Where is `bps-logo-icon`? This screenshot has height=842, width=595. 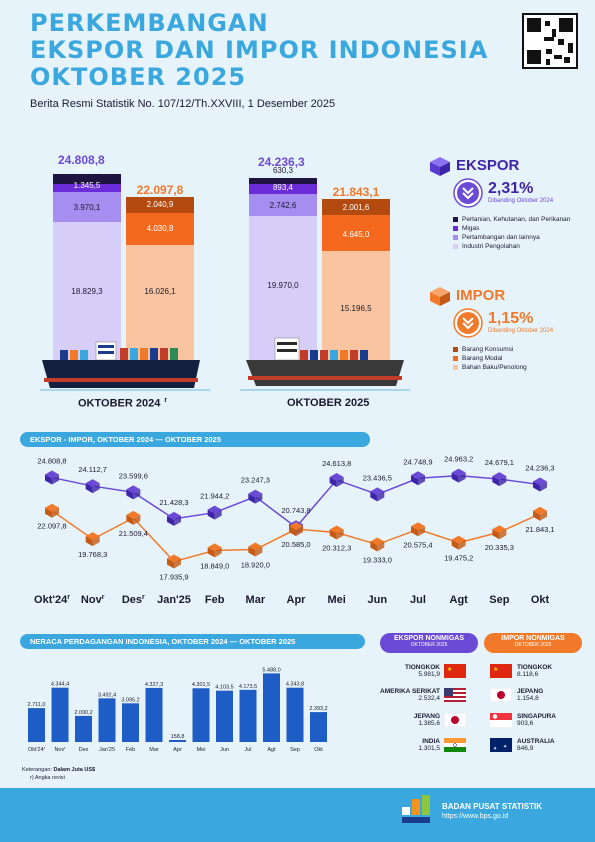
bps-logo-icon is located at coordinates (419, 810).